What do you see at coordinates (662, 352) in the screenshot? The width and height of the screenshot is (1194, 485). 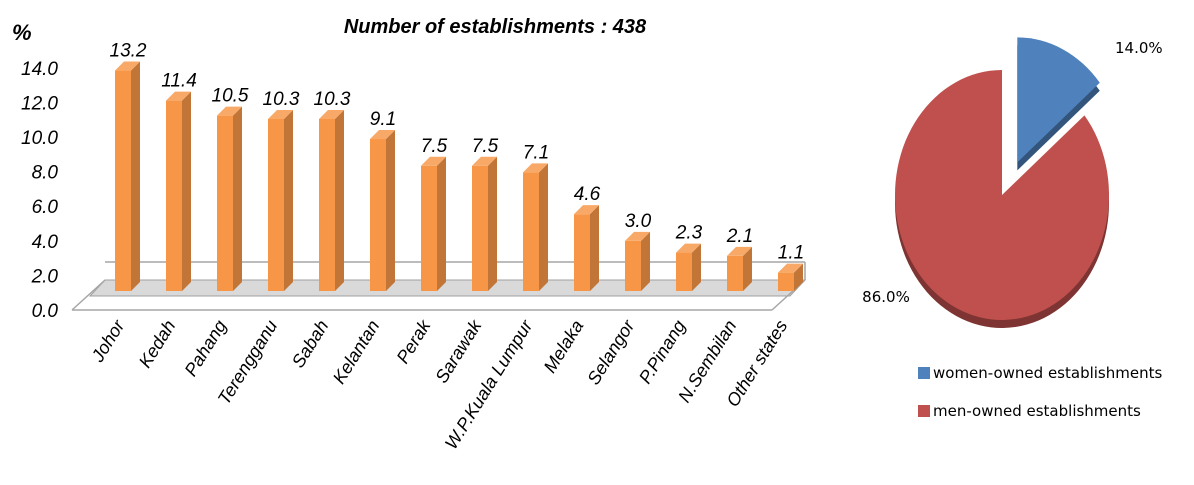 I see `x-tick-label: P.Pinang` at bounding box center [662, 352].